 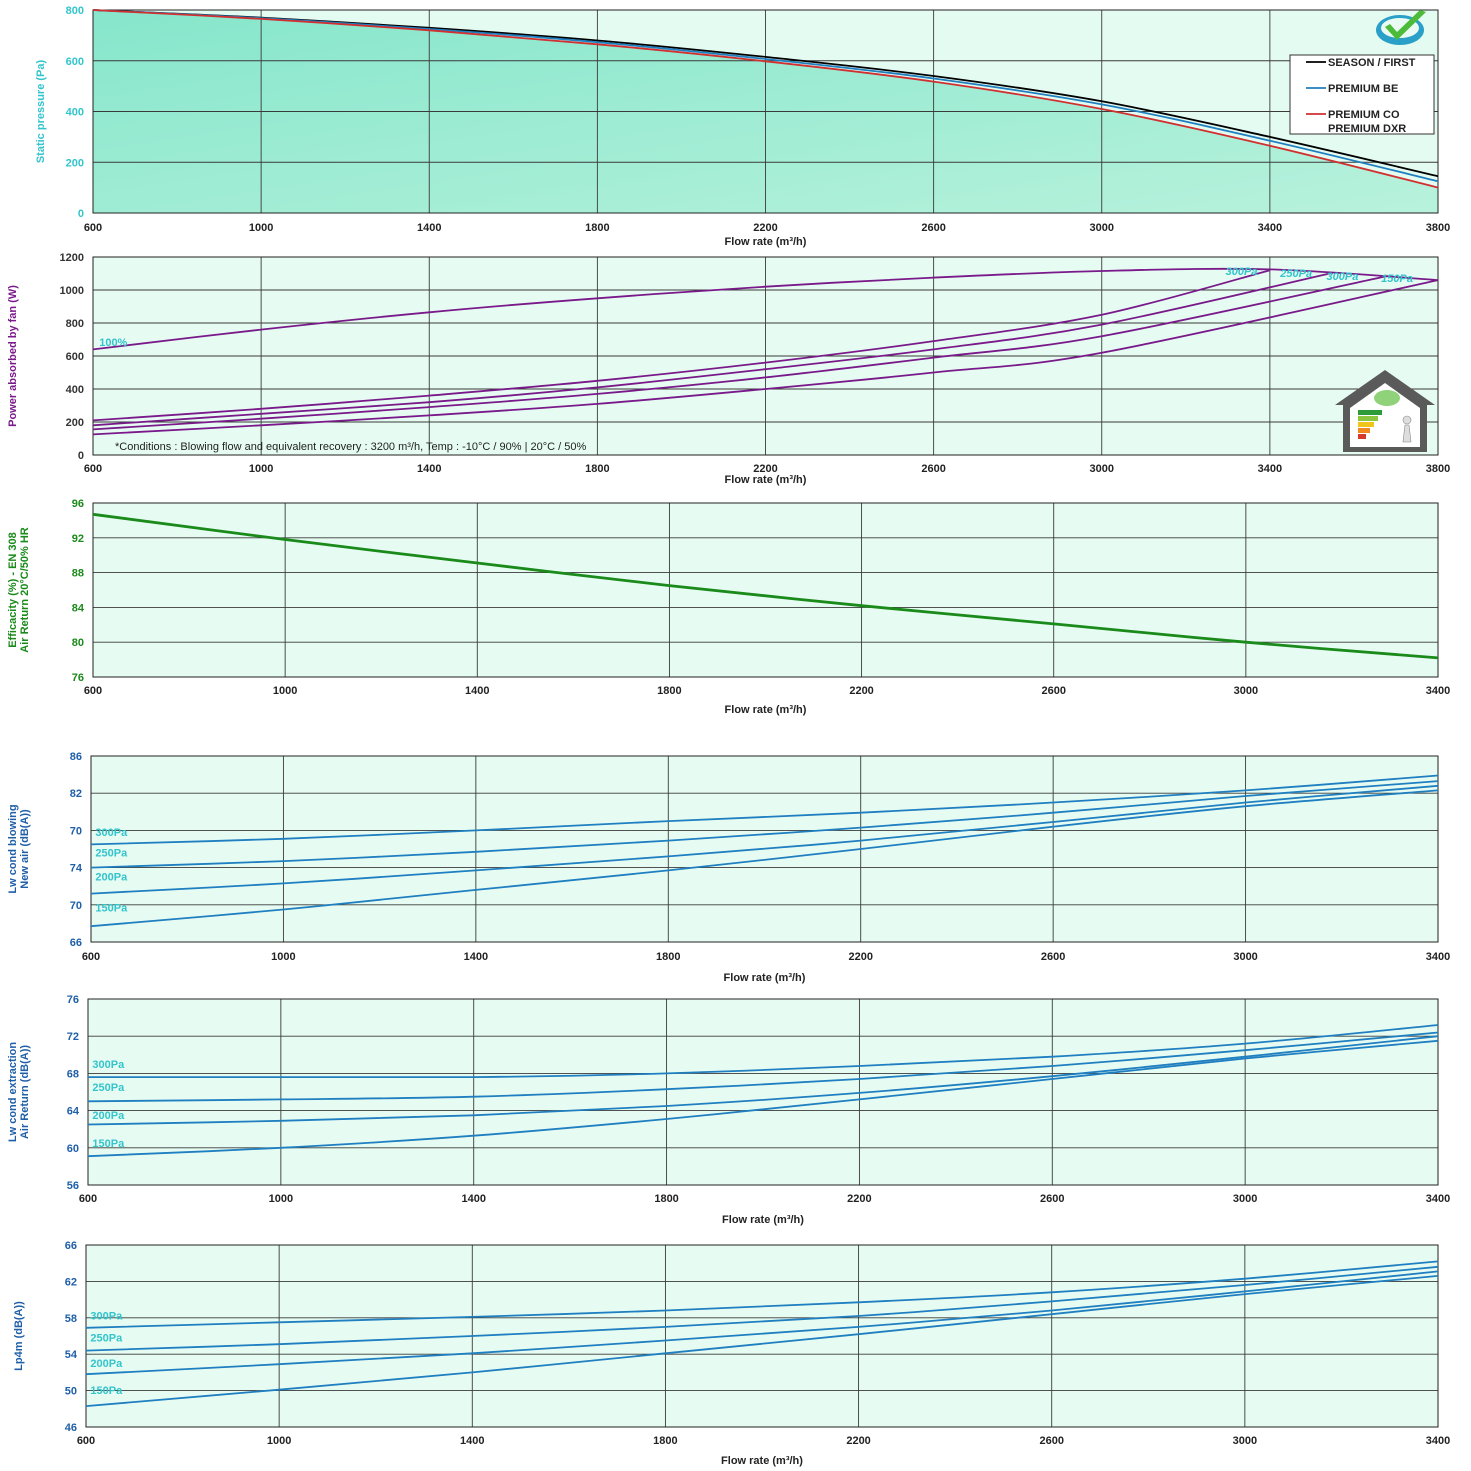 What do you see at coordinates (71, 1428) in the screenshot?
I see `y-tick-label: 46` at bounding box center [71, 1428].